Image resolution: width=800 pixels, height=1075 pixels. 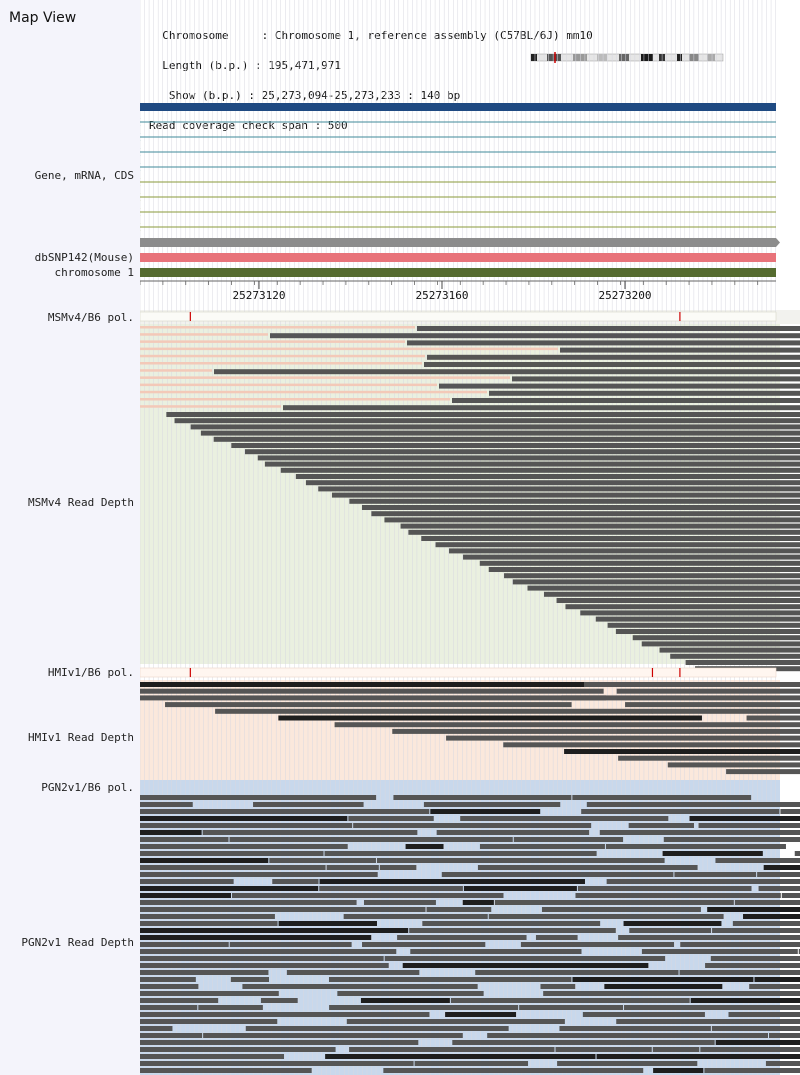 I want to click on ruler-tick-label: 25273160, so click(x=441, y=295).